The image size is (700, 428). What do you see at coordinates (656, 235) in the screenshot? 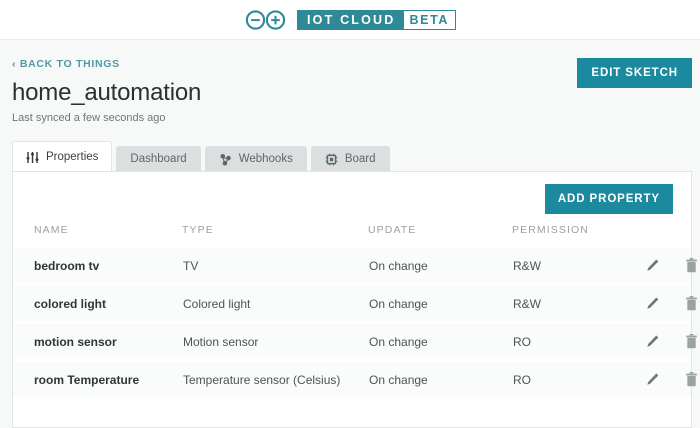
I see `column-header-actions` at bounding box center [656, 235].